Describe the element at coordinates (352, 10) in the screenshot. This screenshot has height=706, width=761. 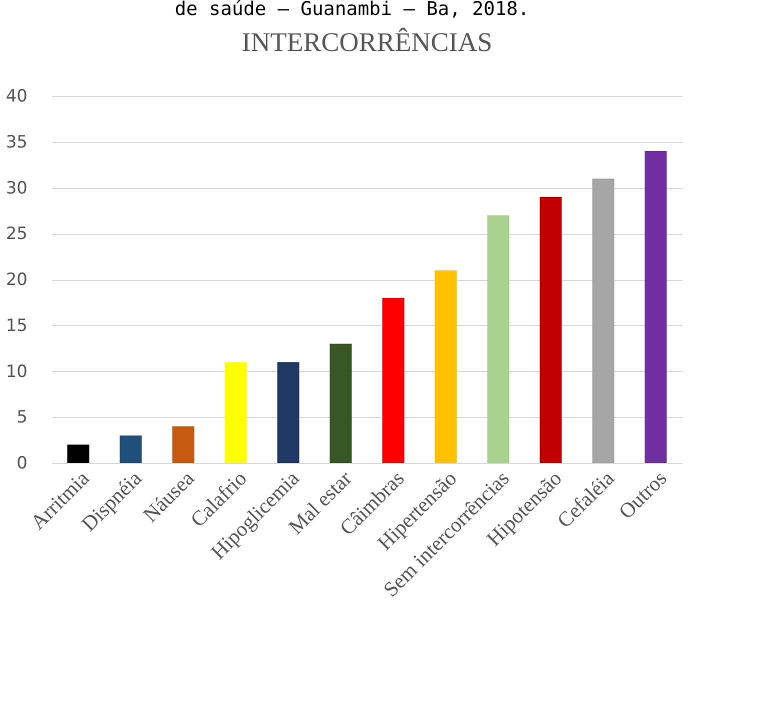
I see `text: de saúde – Guanambi – Ba, 2018.` at that location.